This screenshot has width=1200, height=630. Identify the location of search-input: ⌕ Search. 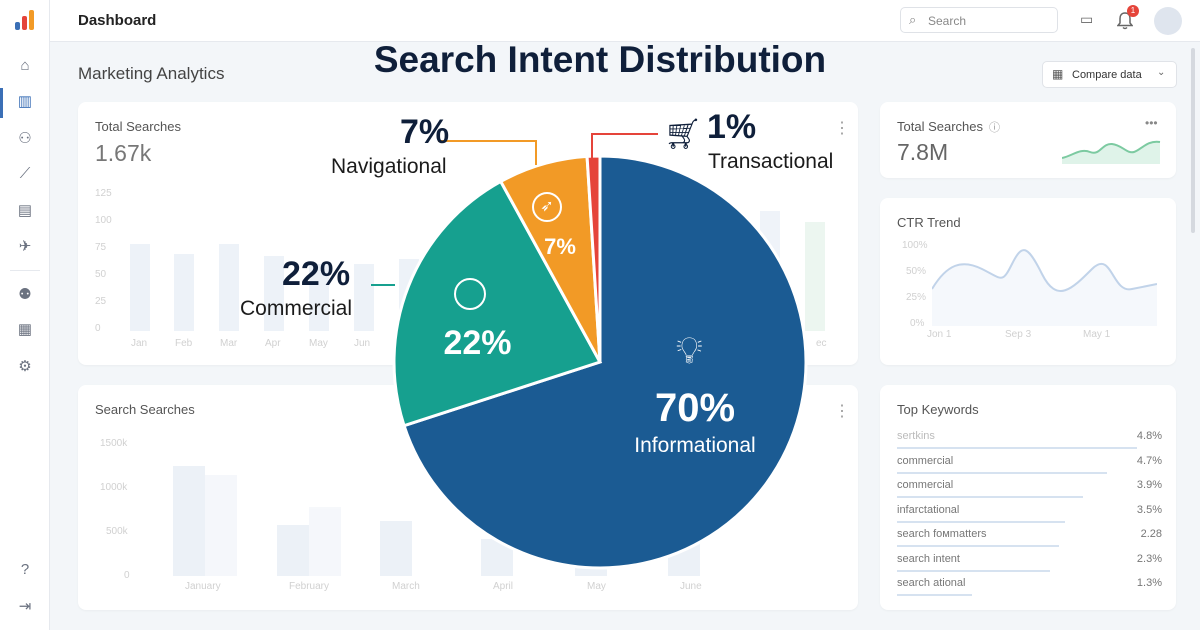
(979, 20).